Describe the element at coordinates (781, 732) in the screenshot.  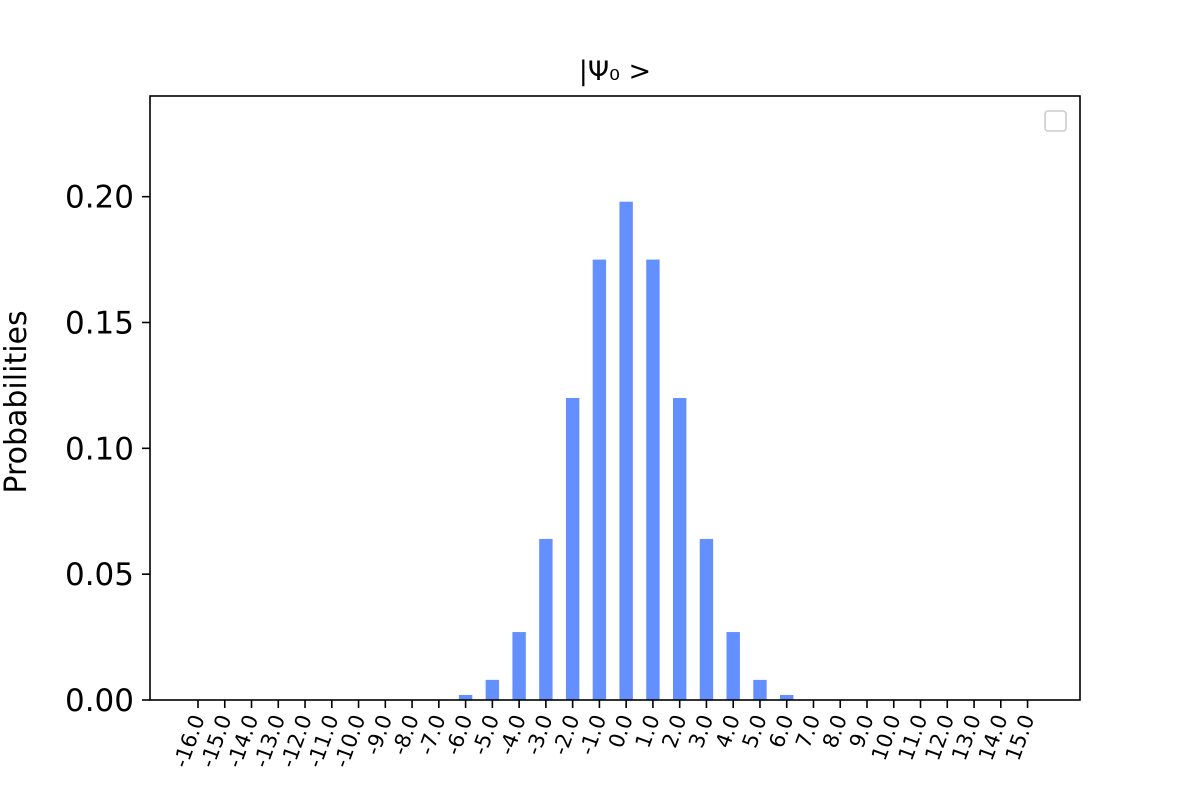
I see `x-tick-label: 6.0` at that location.